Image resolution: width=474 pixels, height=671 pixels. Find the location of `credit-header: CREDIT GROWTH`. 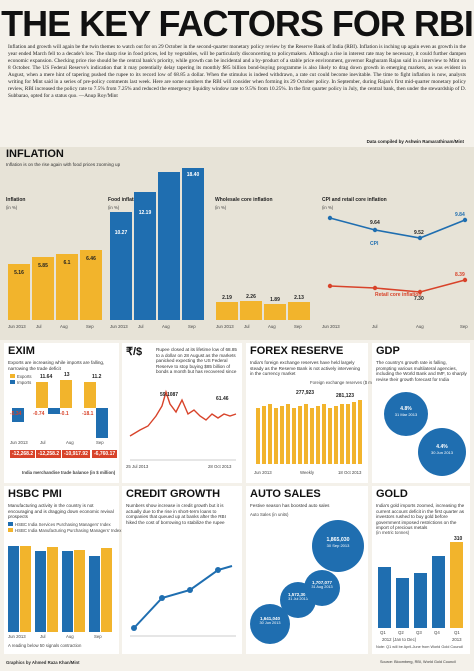

credit-header: CREDIT GROWTH is located at coordinates (173, 494).